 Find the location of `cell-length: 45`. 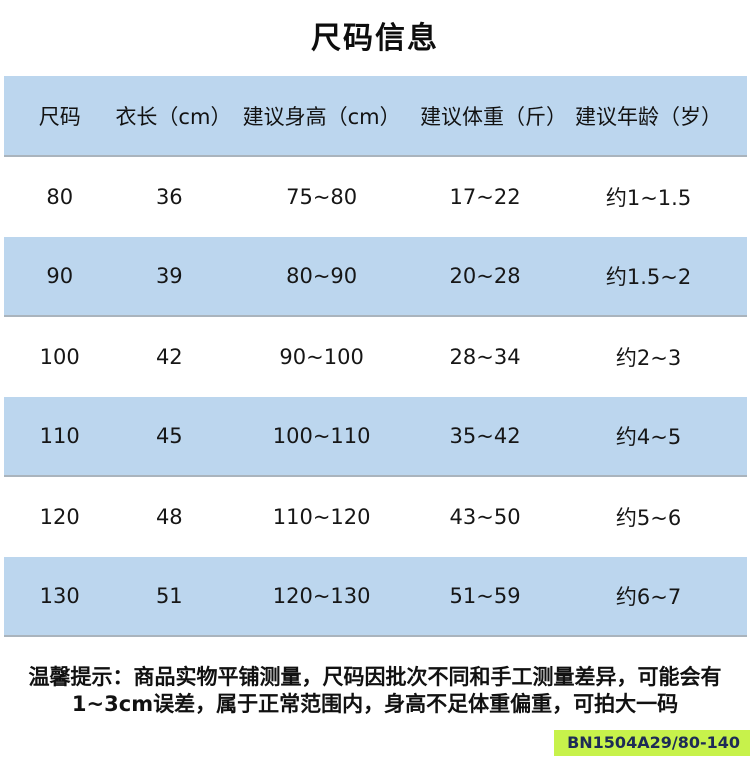

cell-length: 45 is located at coordinates (169, 436).